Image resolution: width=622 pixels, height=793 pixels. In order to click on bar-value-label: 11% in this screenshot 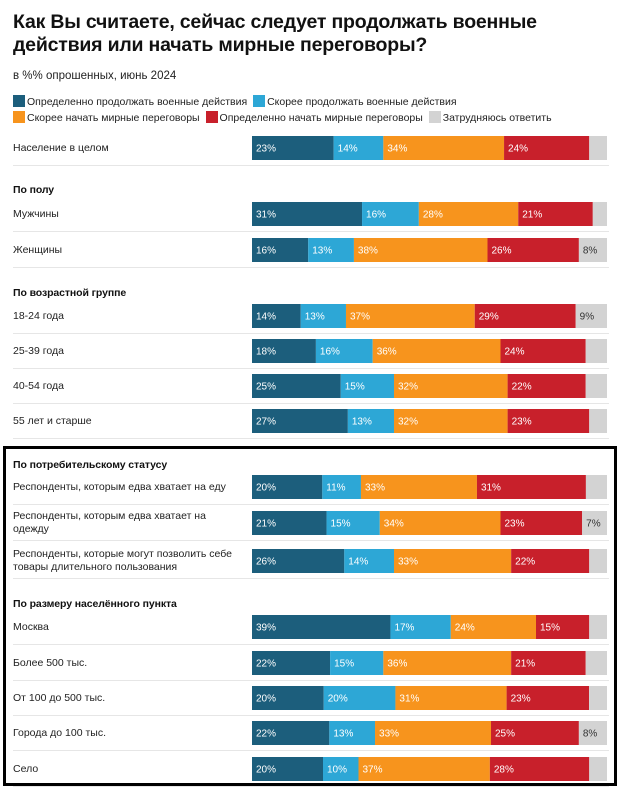, I will do `click(335, 488)`.